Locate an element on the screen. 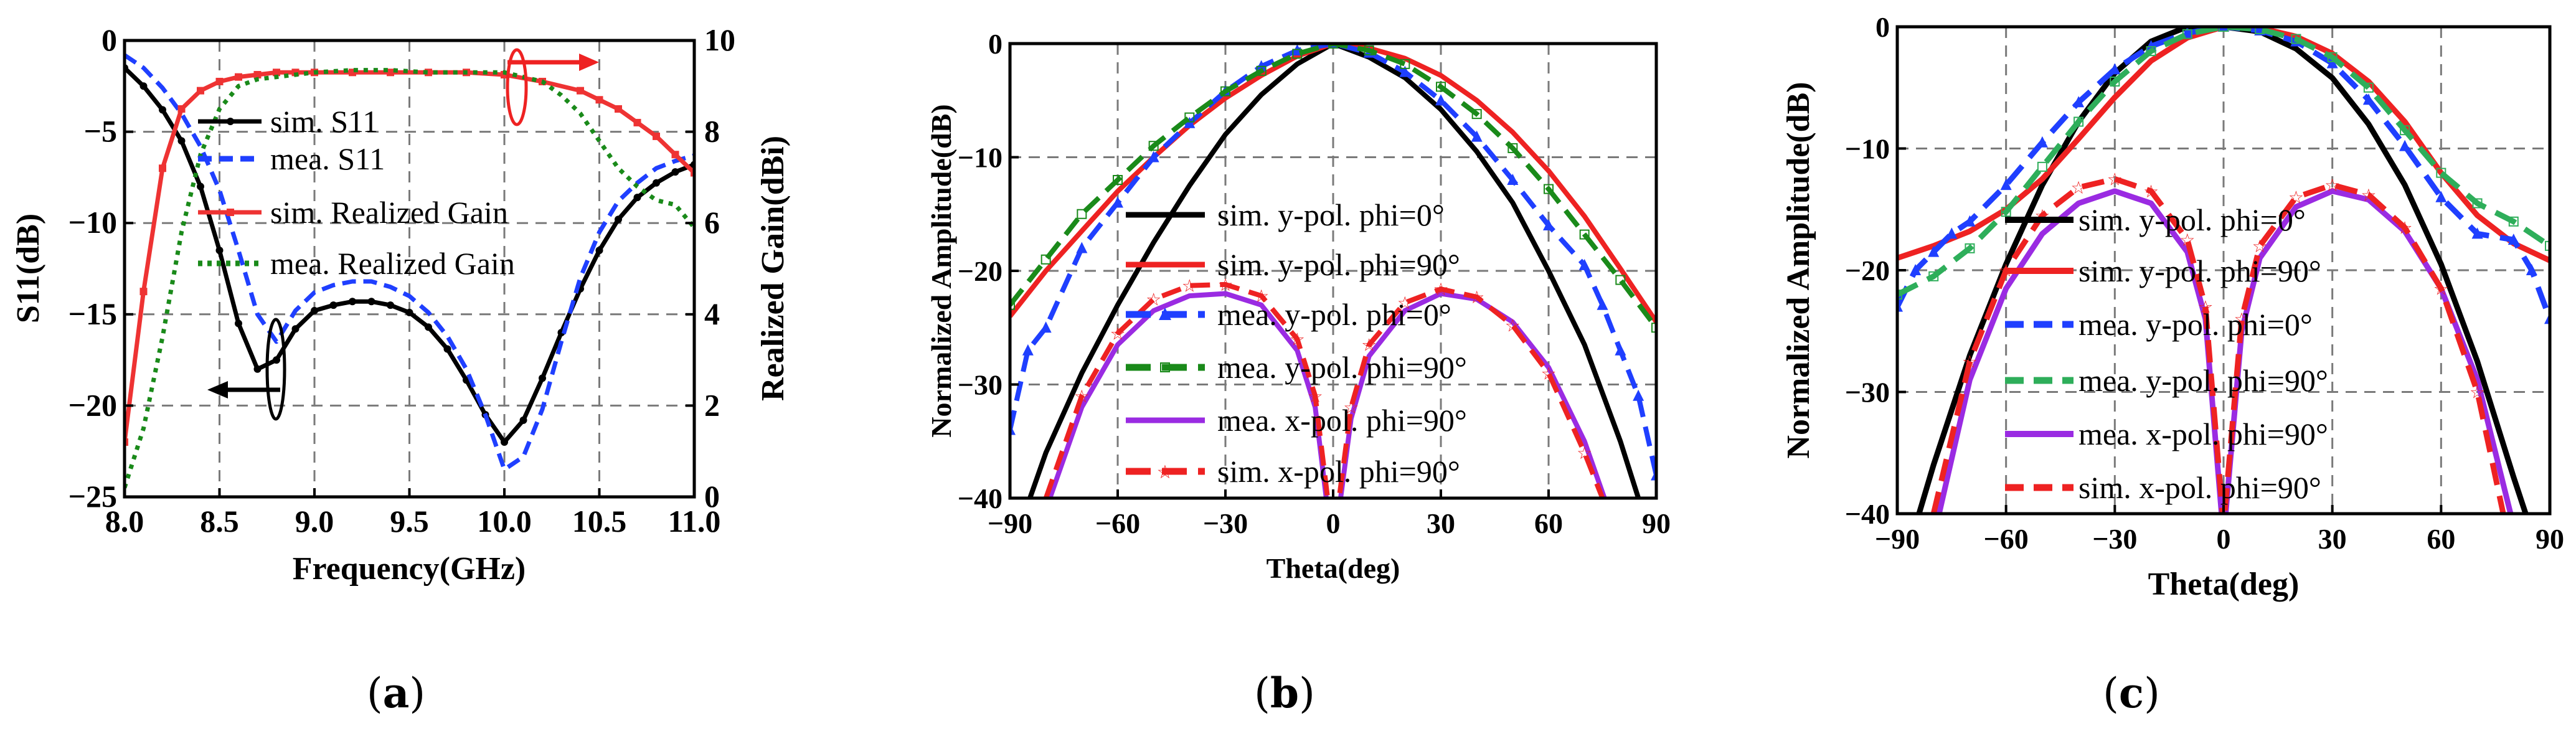 The image size is (2576, 731). legend-label: sim. x-pol. phi=90° is located at coordinates (1338, 471).